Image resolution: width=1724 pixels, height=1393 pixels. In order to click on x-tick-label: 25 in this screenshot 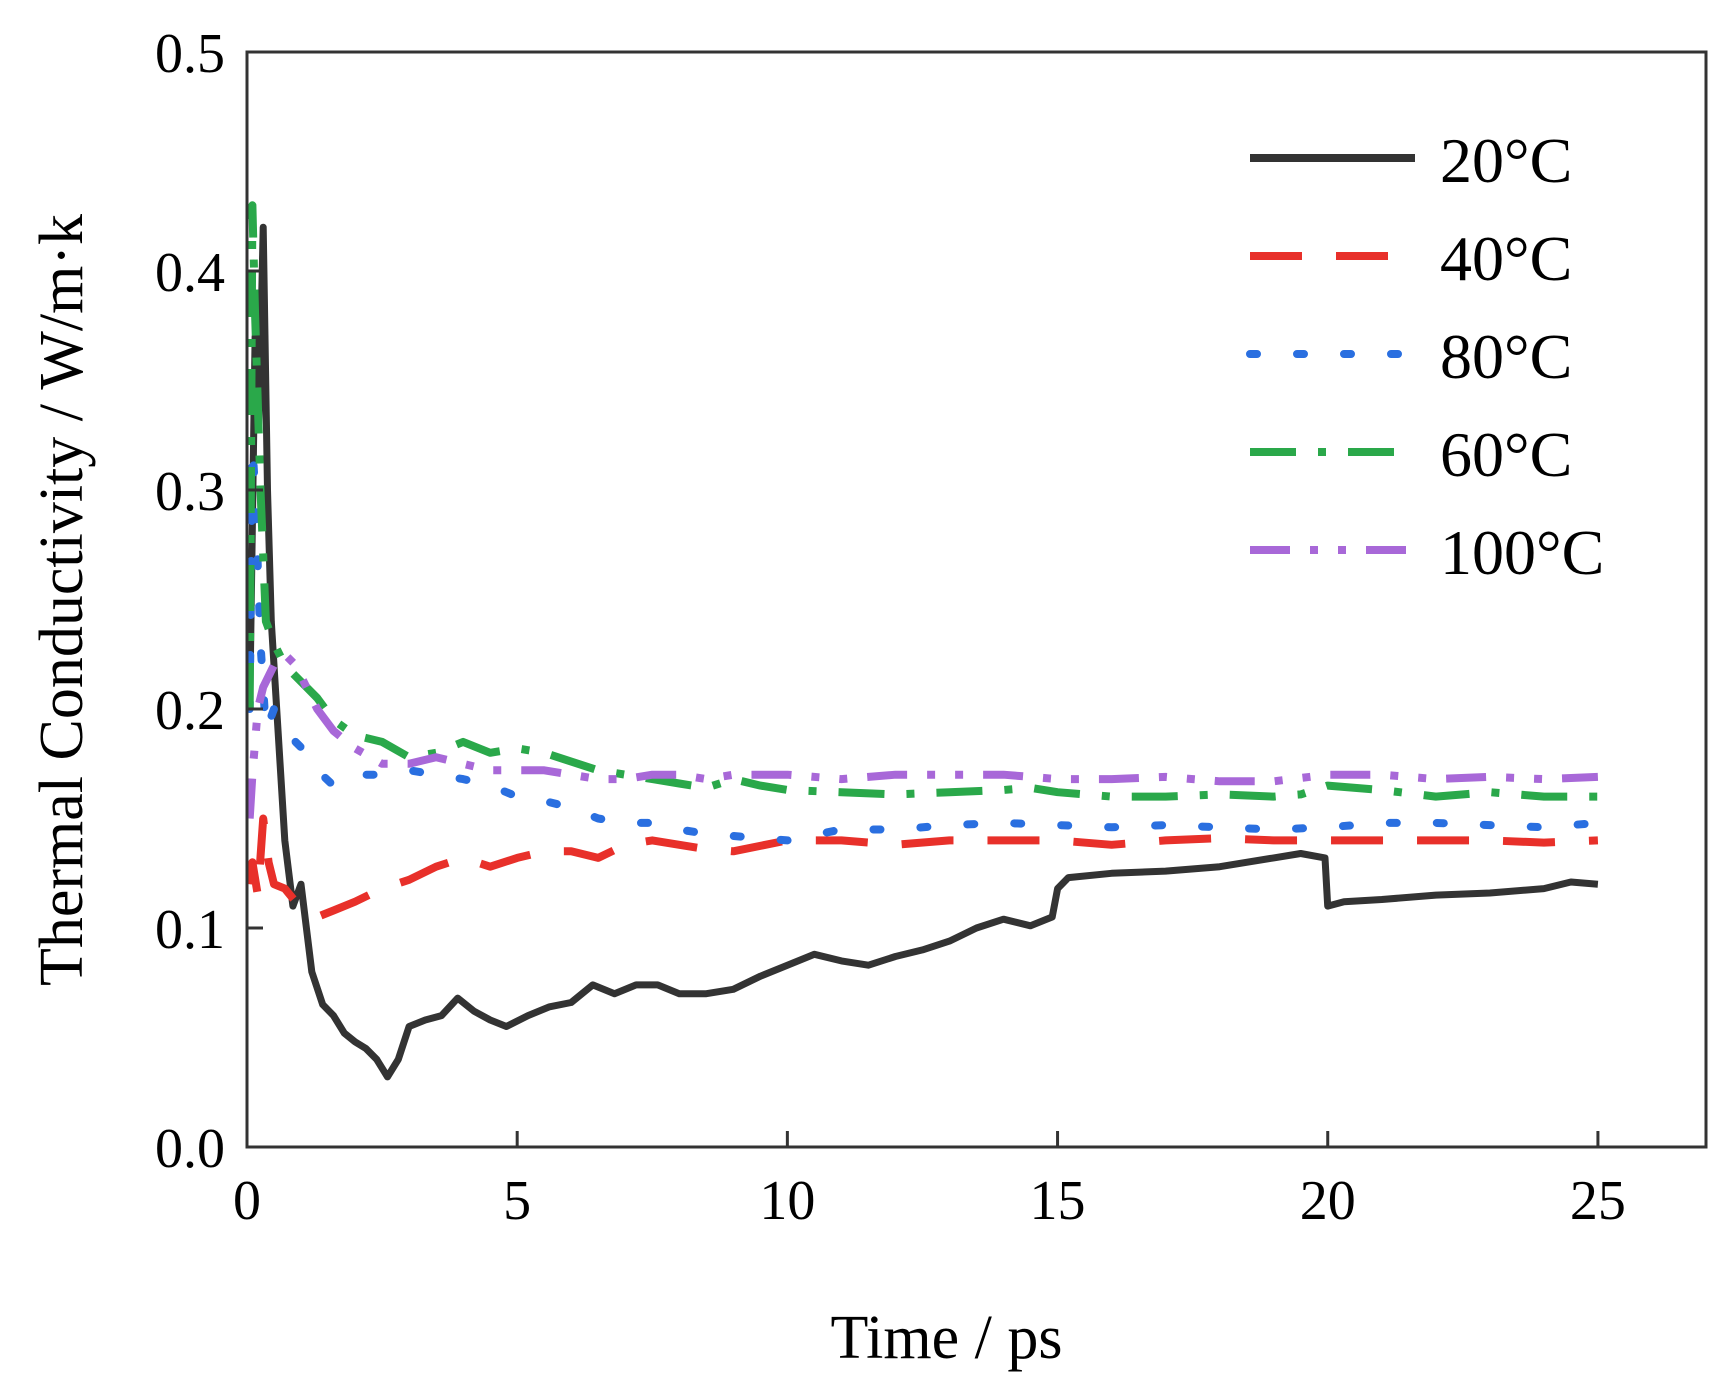, I will do `click(1598, 1201)`.